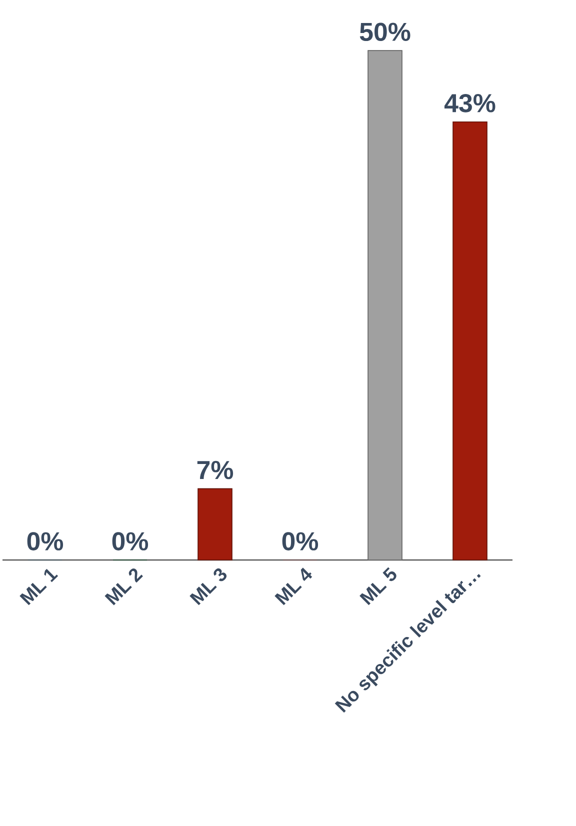 Image resolution: width=576 pixels, height=826 pixels. Describe the element at coordinates (208, 587) in the screenshot. I see `x-tick-label: ML 3` at that location.